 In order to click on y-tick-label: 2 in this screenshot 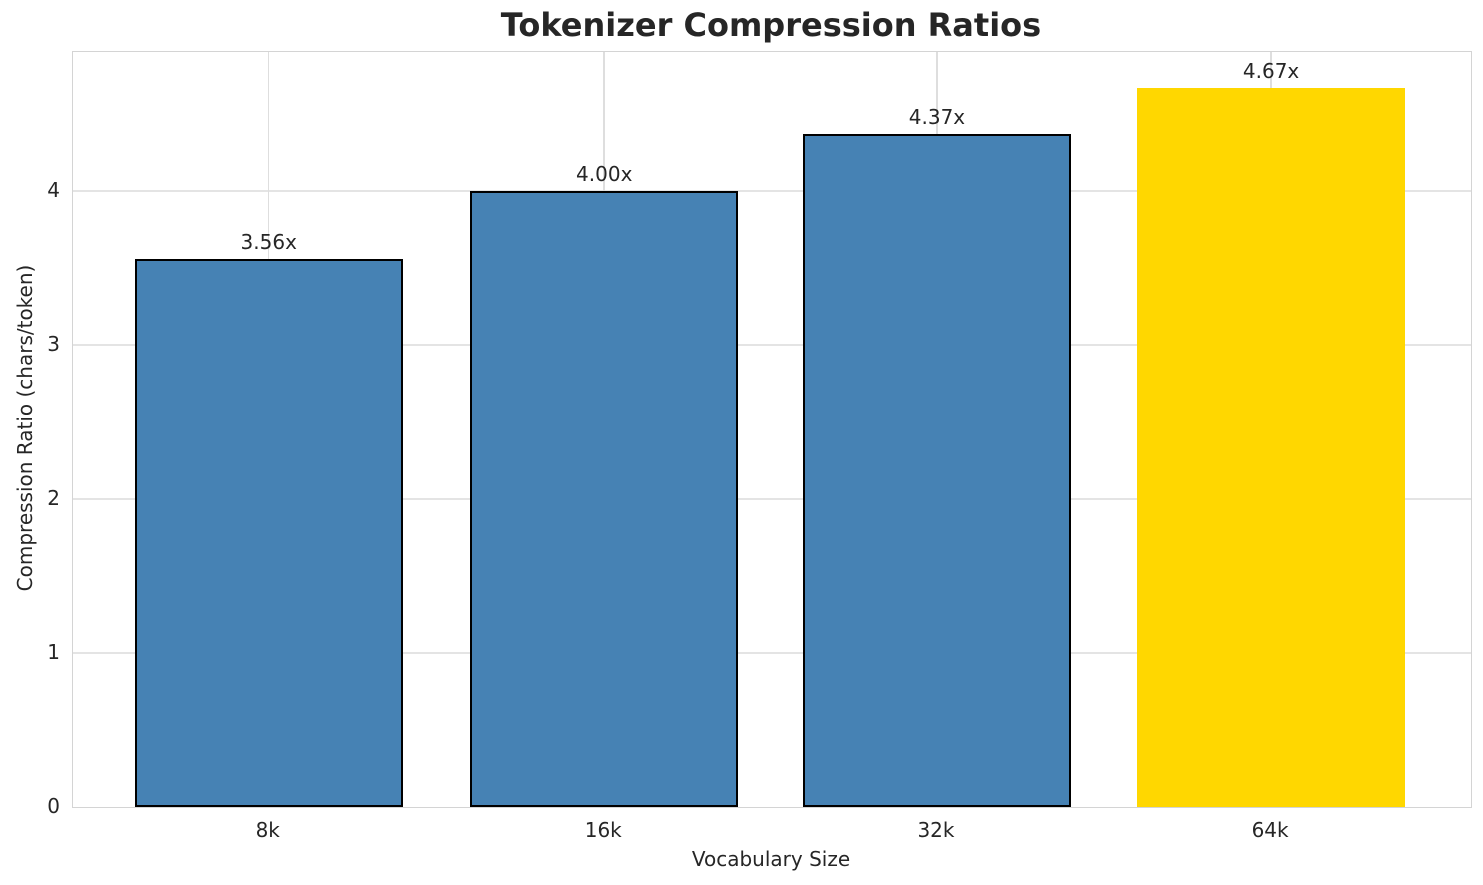, I will do `click(53, 498)`.